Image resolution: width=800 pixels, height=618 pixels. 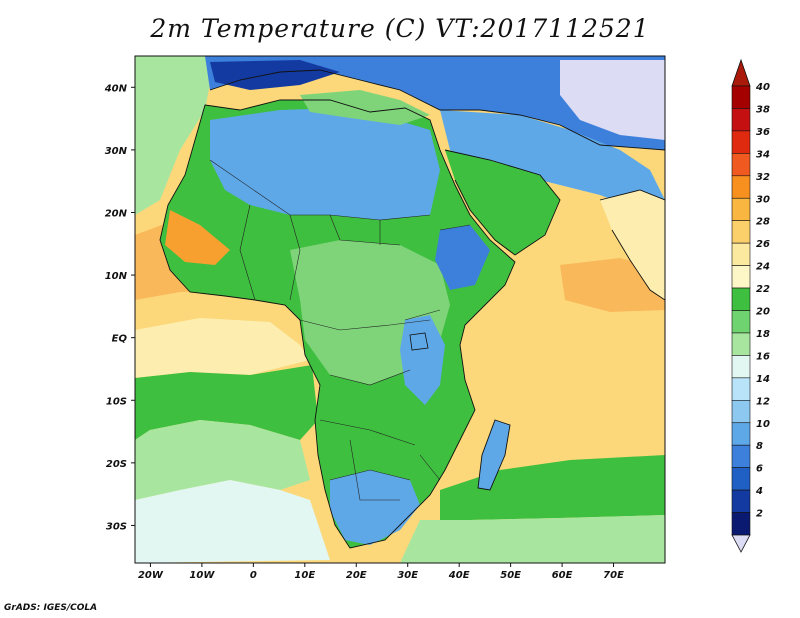 What do you see at coordinates (763, 132) in the screenshot?
I see `colorbar-label: 36` at bounding box center [763, 132].